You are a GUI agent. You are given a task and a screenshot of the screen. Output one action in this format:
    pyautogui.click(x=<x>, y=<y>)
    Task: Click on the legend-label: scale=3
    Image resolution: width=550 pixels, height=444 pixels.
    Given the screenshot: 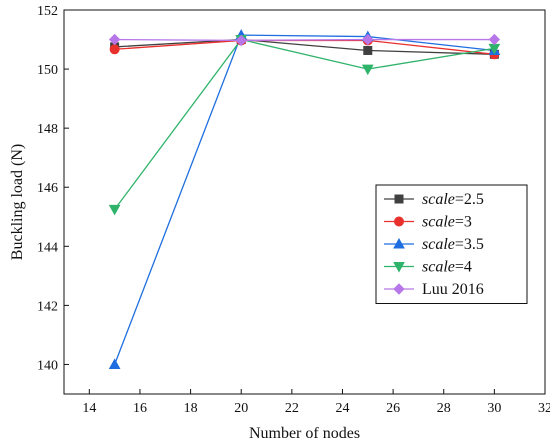 What is the action you would take?
    pyautogui.click(x=447, y=222)
    